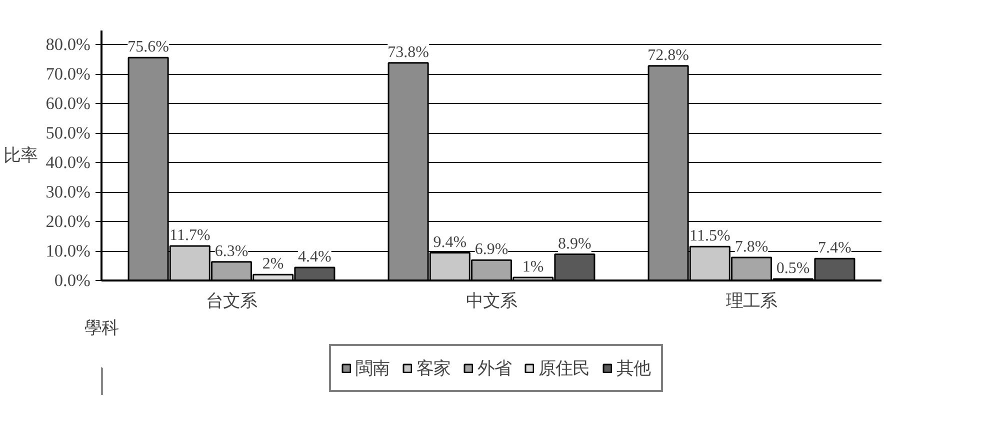  Describe the element at coordinates (793, 269) in the screenshot. I see `data-label: 0.5%` at that location.